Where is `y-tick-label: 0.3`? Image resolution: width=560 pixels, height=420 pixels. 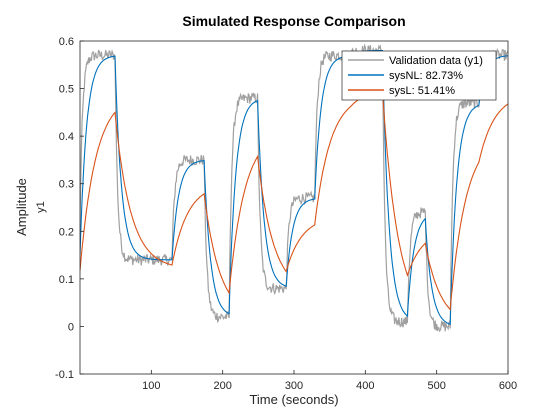
y-tick-label: 0.3 is located at coordinates (66, 185).